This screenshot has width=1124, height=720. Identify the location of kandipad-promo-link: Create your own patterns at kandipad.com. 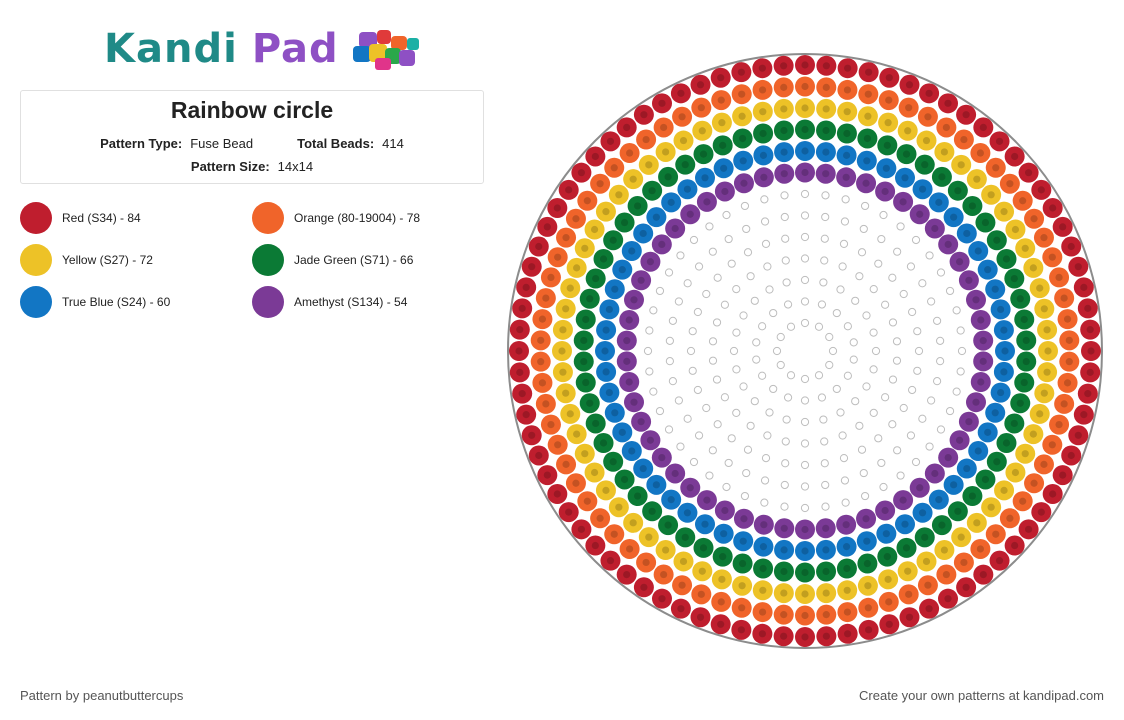
(981, 695).